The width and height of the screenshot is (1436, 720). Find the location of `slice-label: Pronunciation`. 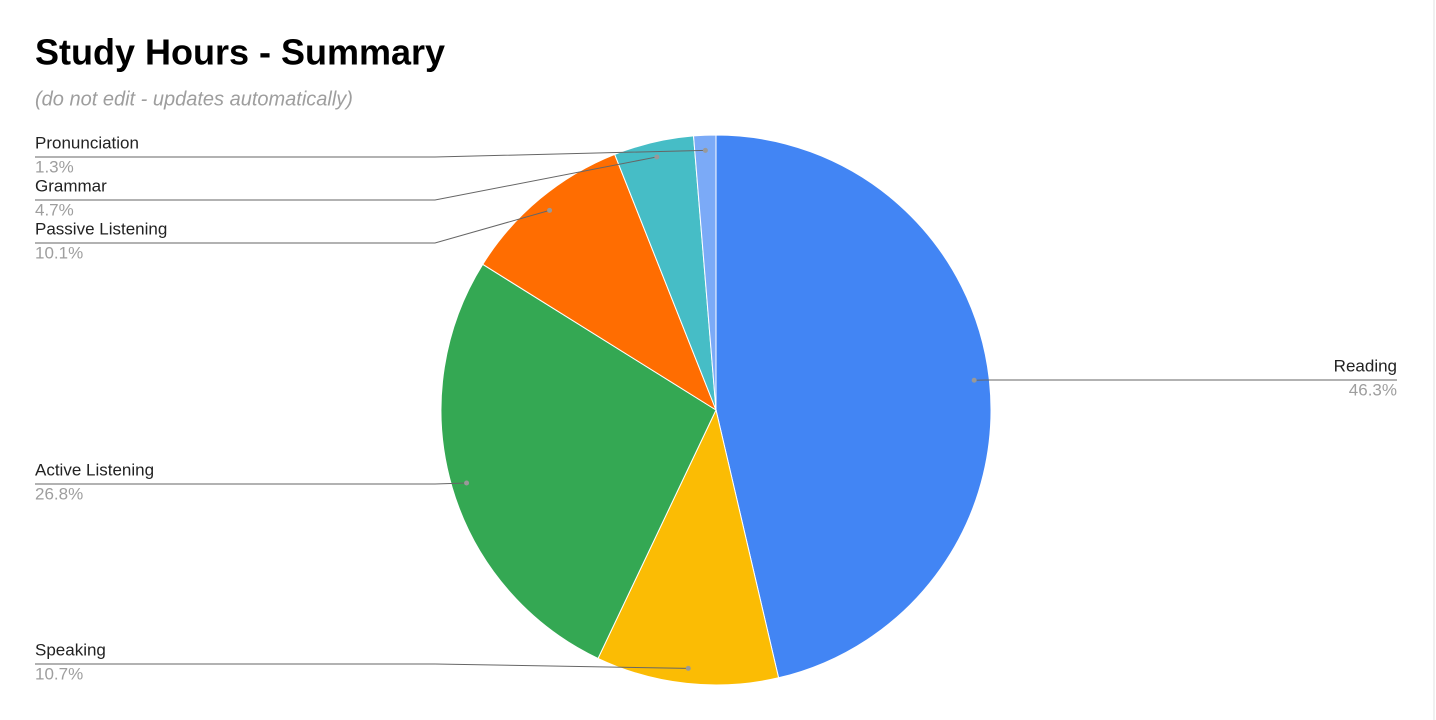

slice-label: Pronunciation is located at coordinates (87, 142).